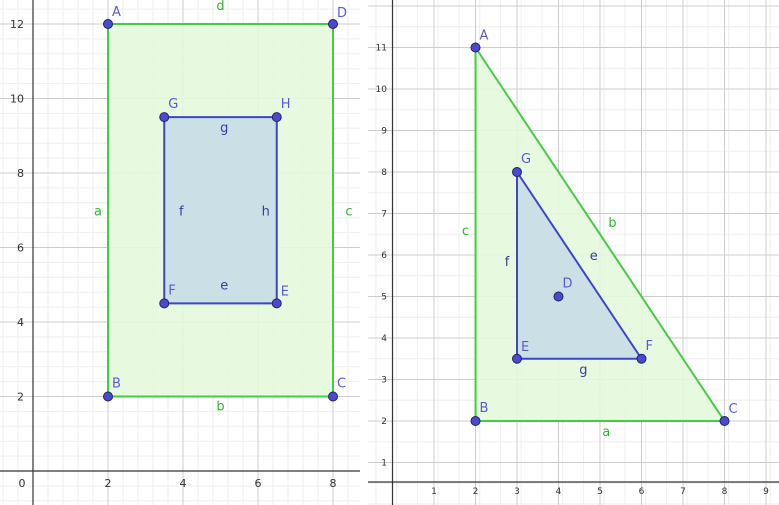  What do you see at coordinates (384, 215) in the screenshot?
I see `y-tick-label: 7` at bounding box center [384, 215].